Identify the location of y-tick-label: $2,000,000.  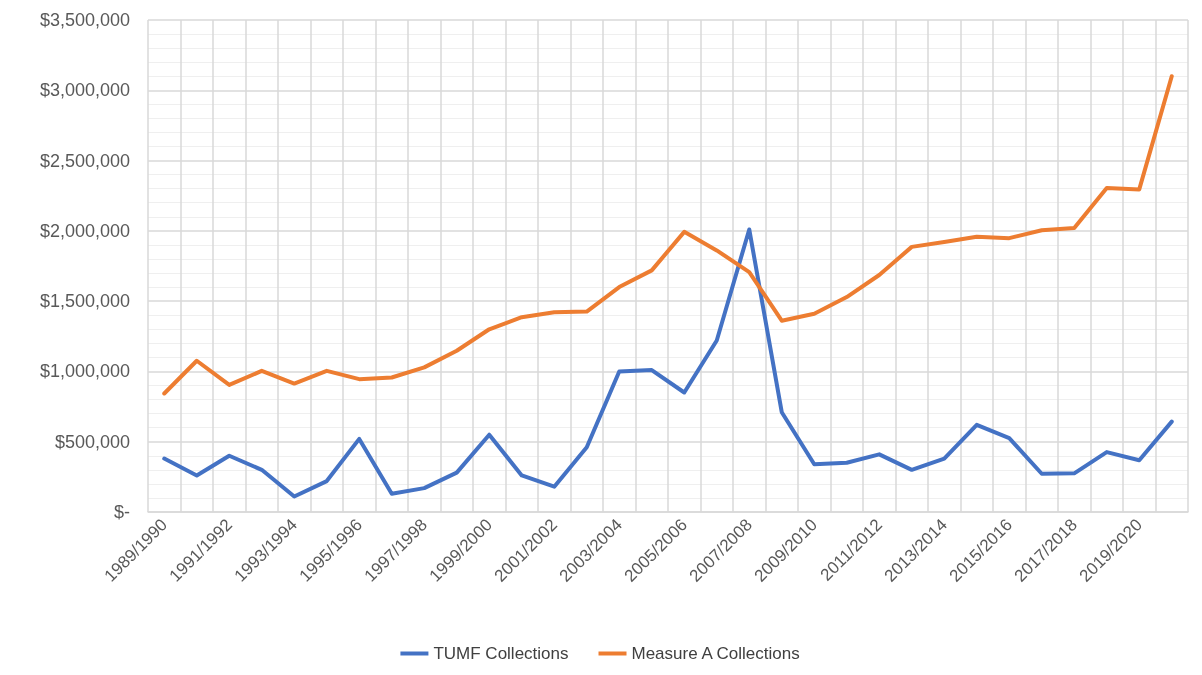
(84, 230).